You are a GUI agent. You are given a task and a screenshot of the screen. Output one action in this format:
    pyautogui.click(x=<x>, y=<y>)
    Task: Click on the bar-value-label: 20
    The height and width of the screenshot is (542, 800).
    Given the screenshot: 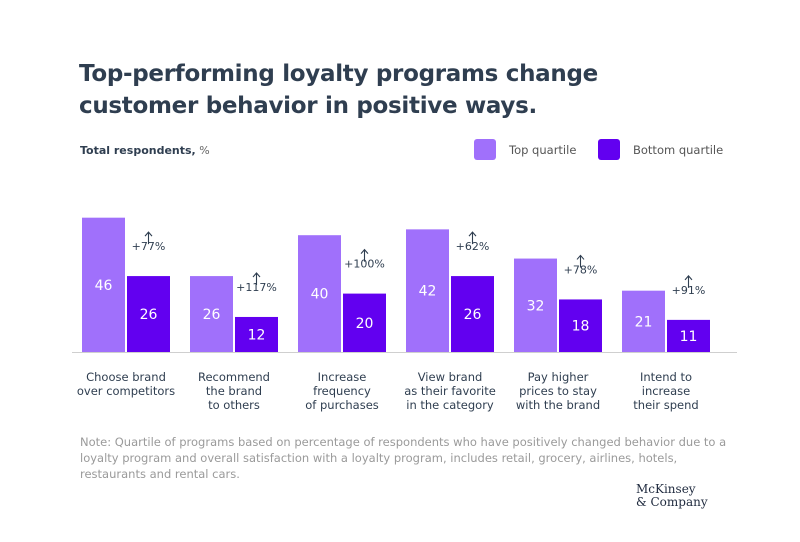 What is the action you would take?
    pyautogui.click(x=365, y=324)
    